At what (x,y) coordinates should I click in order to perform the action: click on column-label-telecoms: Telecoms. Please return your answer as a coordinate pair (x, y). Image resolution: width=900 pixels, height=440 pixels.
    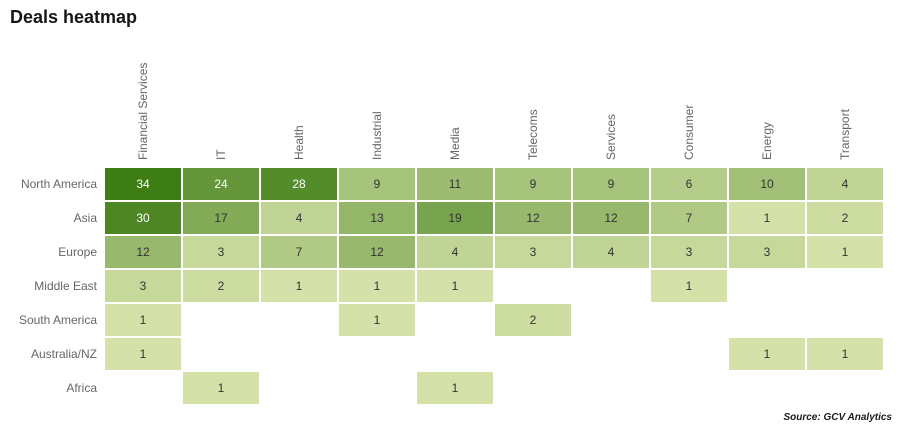
    Looking at the image, I should click on (533, 134).